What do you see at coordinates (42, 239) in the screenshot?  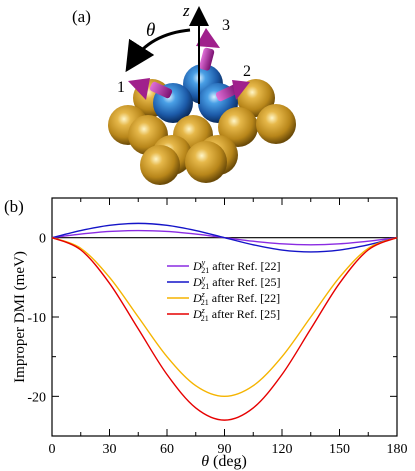 I see `y-tick-label: 0` at bounding box center [42, 239].